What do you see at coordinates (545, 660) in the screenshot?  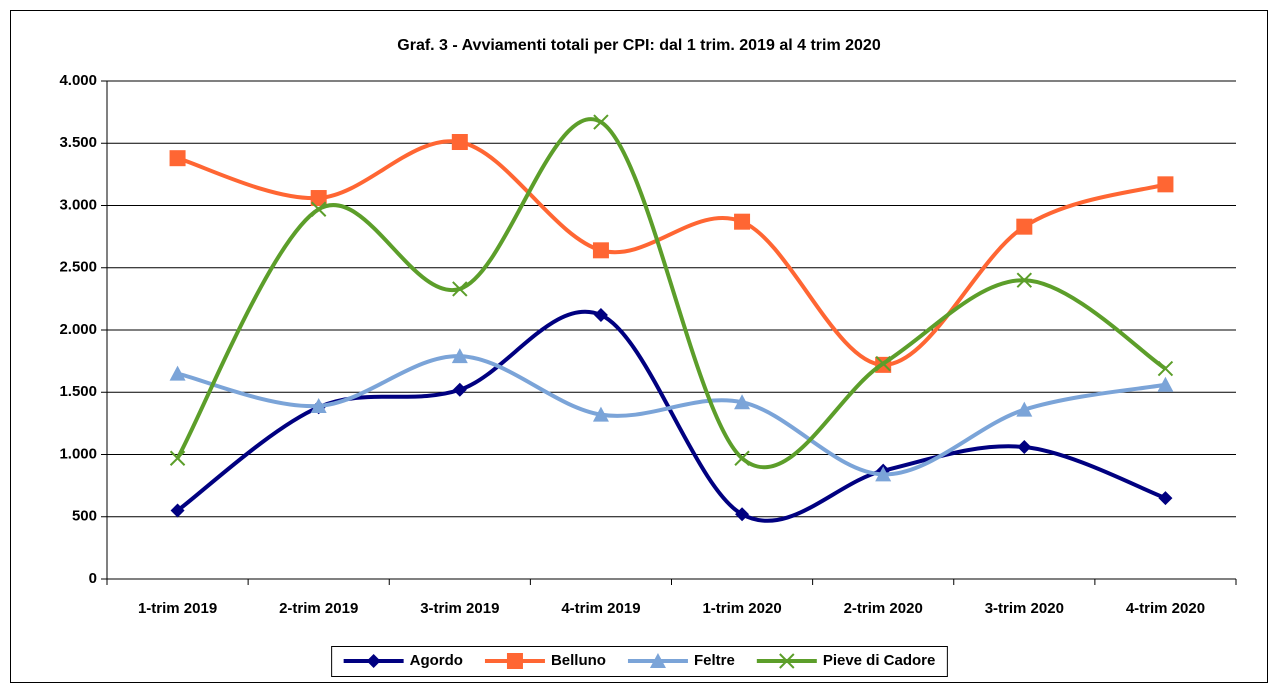 I see `legend-item: Belluno` at bounding box center [545, 660].